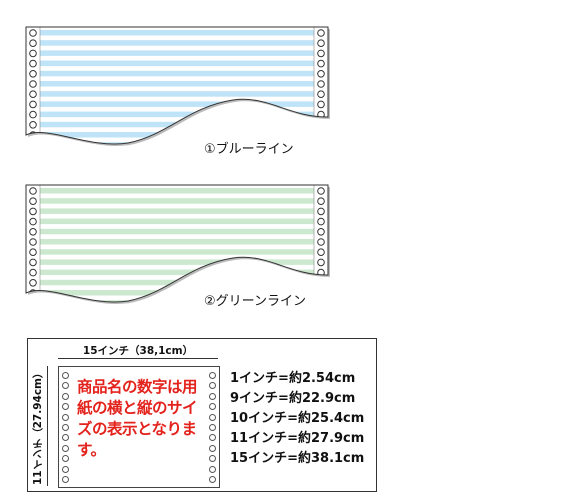  What do you see at coordinates (249, 149) in the screenshot?
I see `blue-line-caption: ①ブルーライン` at bounding box center [249, 149].